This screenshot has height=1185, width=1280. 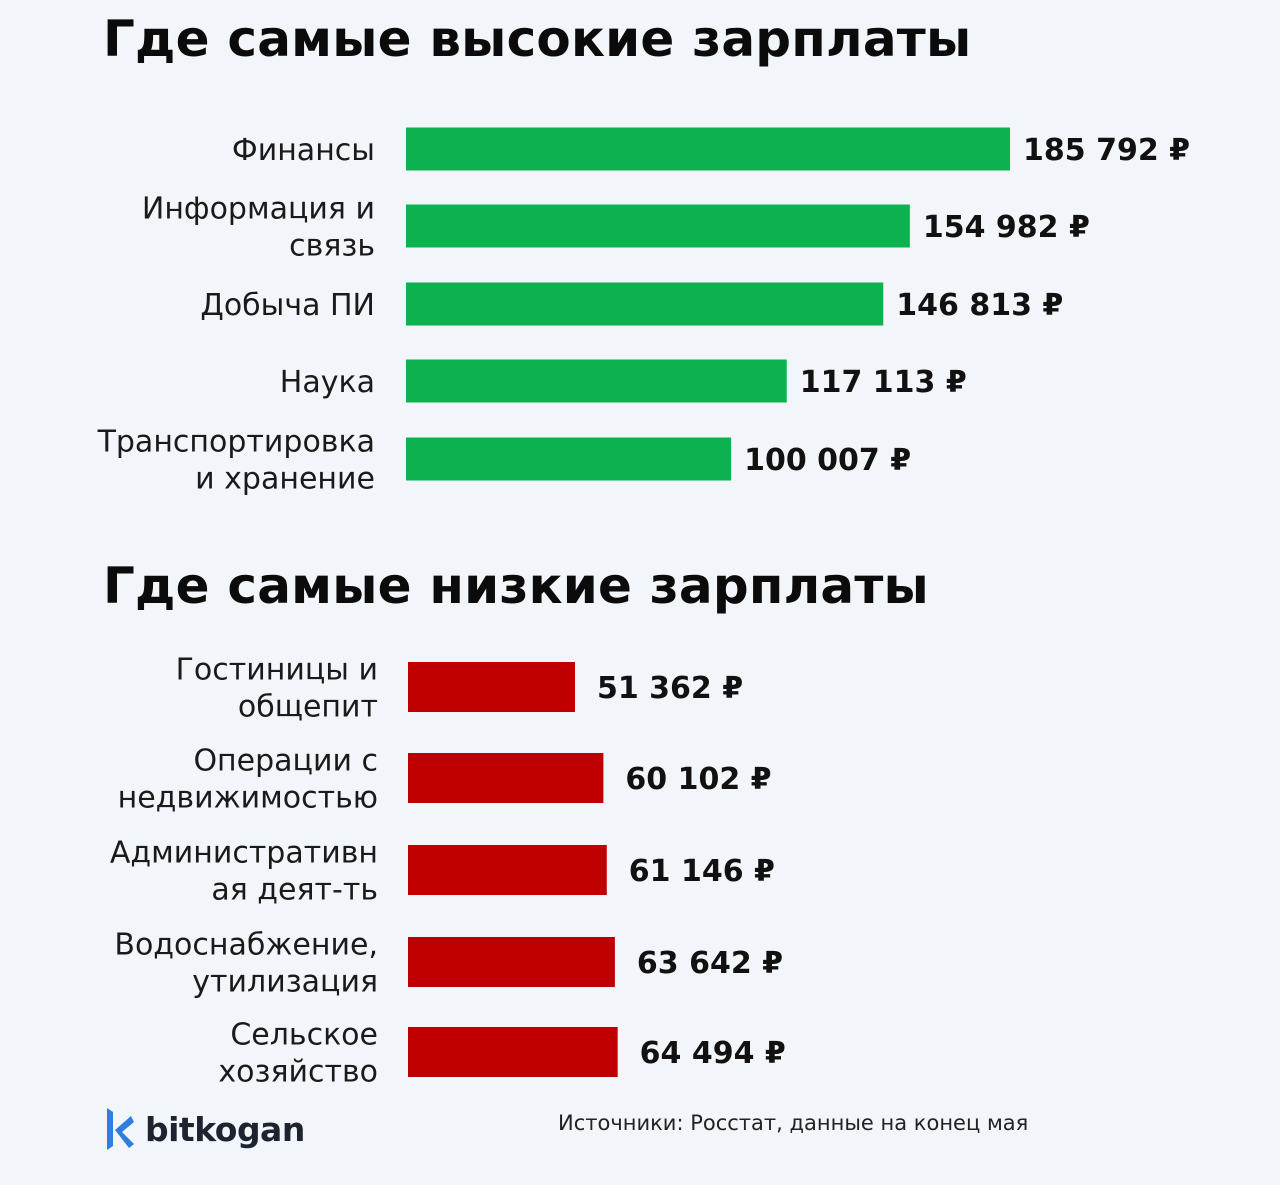 I want to click on bottom-category-label-1: Гостиницы и общепит, so click(x=277, y=689).